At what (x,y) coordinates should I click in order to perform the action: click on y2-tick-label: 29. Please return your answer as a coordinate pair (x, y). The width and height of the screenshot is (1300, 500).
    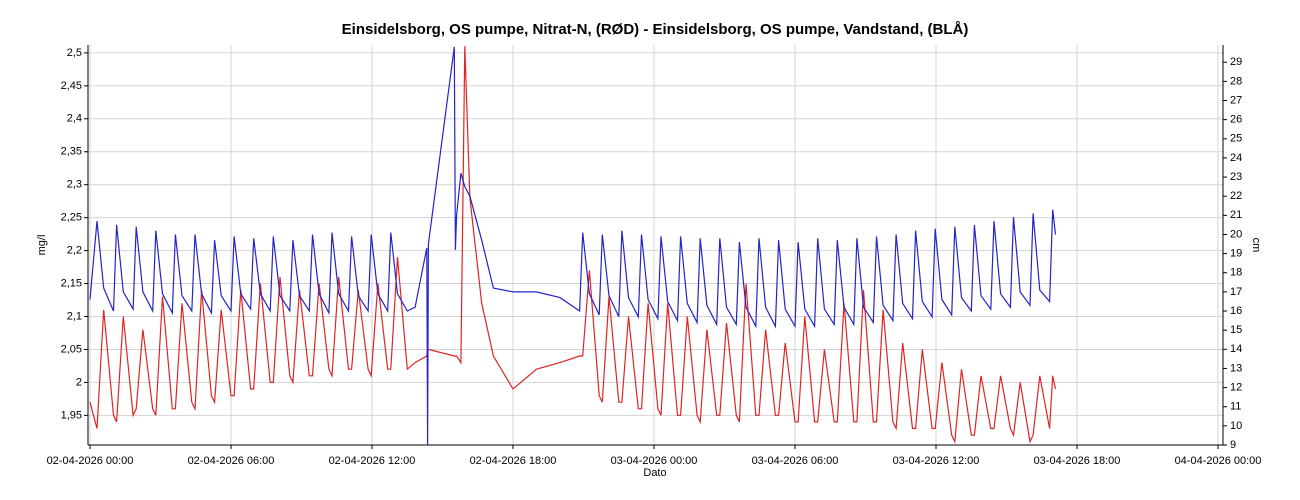
    Looking at the image, I should click on (1236, 62).